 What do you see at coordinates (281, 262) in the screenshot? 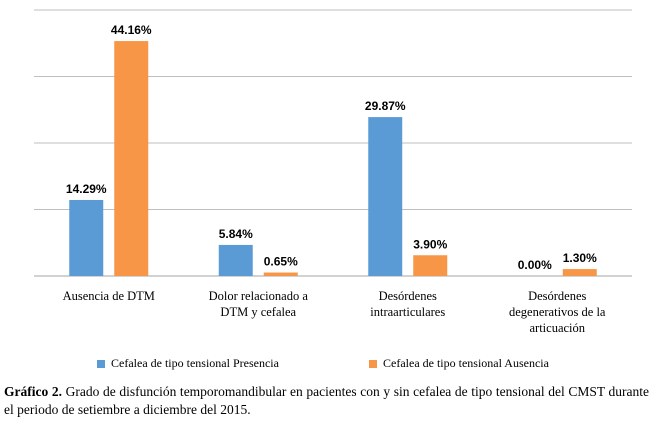
I see `data-label-1-1: 0.65%` at bounding box center [281, 262].